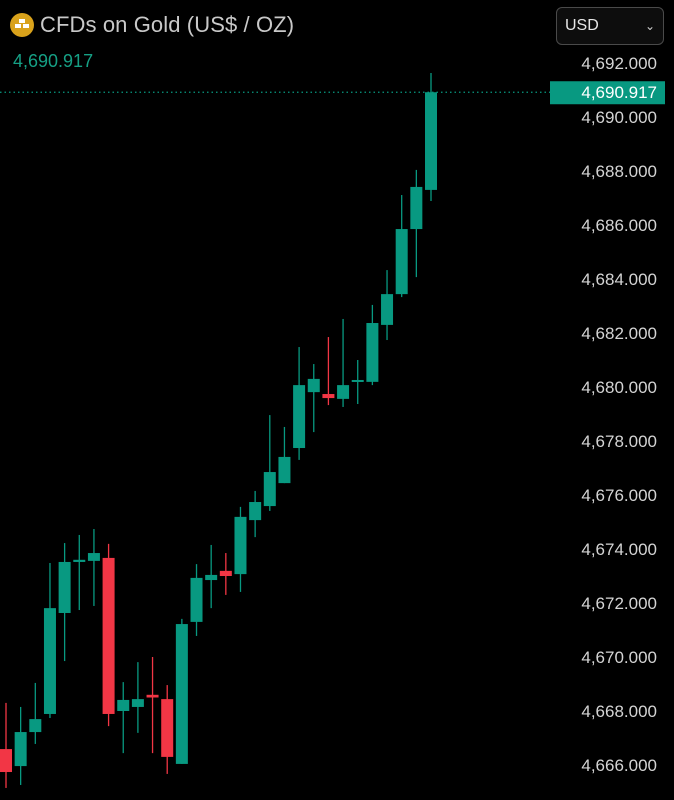 The image size is (674, 800). I want to click on y-tick-label: 4,676.000, so click(619, 495).